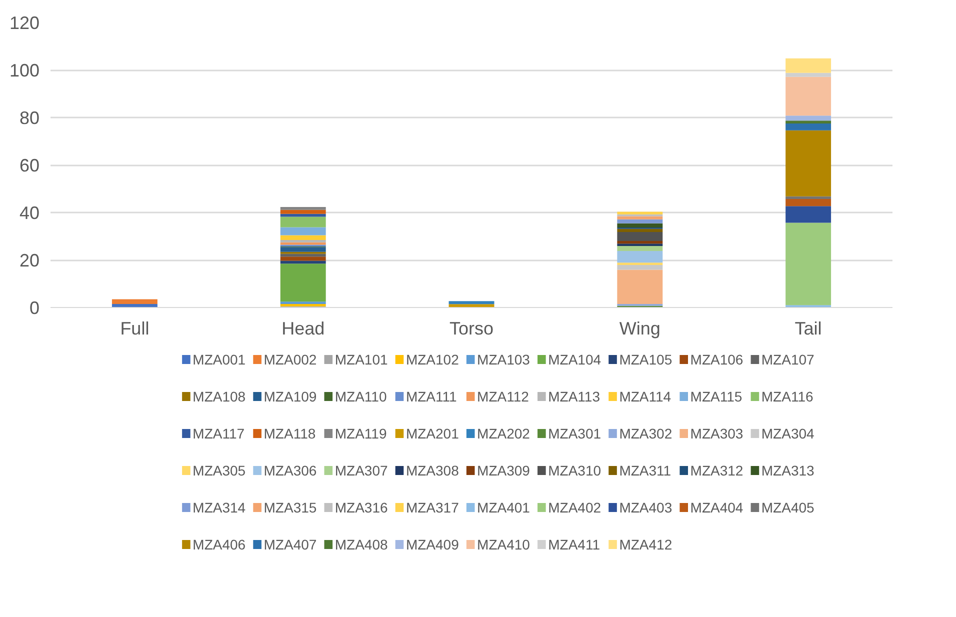 This screenshot has width=956, height=617. I want to click on y-tick-label: 20, so click(29, 260).